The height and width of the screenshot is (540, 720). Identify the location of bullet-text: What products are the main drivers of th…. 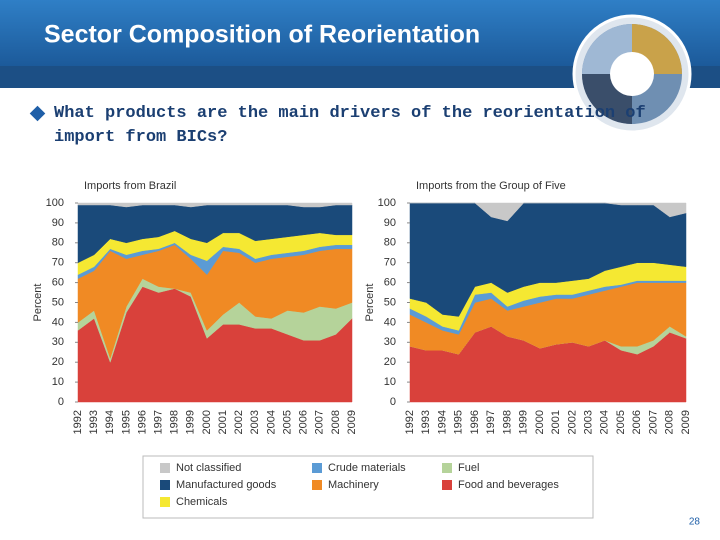
(350, 125).